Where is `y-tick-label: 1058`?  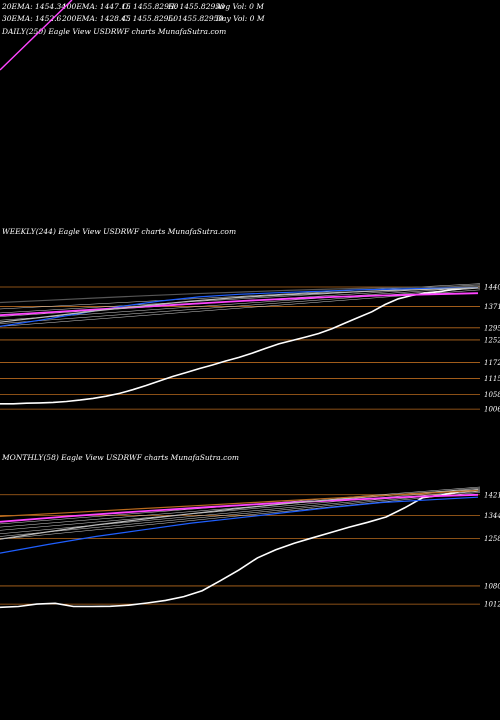
y-tick-label: 1058 is located at coordinates (492, 395).